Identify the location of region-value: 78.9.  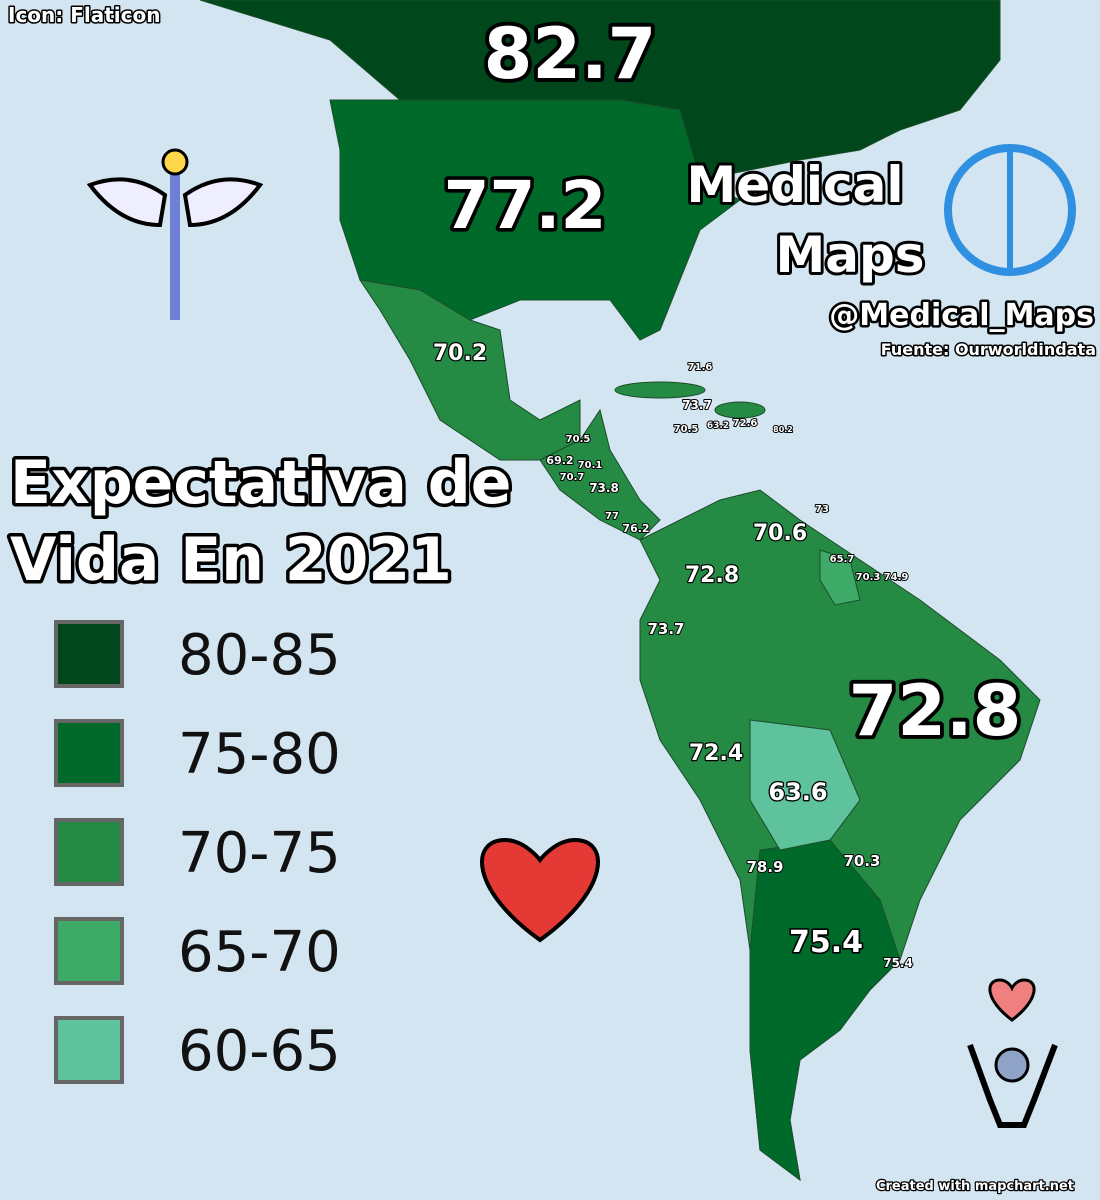
(764, 867).